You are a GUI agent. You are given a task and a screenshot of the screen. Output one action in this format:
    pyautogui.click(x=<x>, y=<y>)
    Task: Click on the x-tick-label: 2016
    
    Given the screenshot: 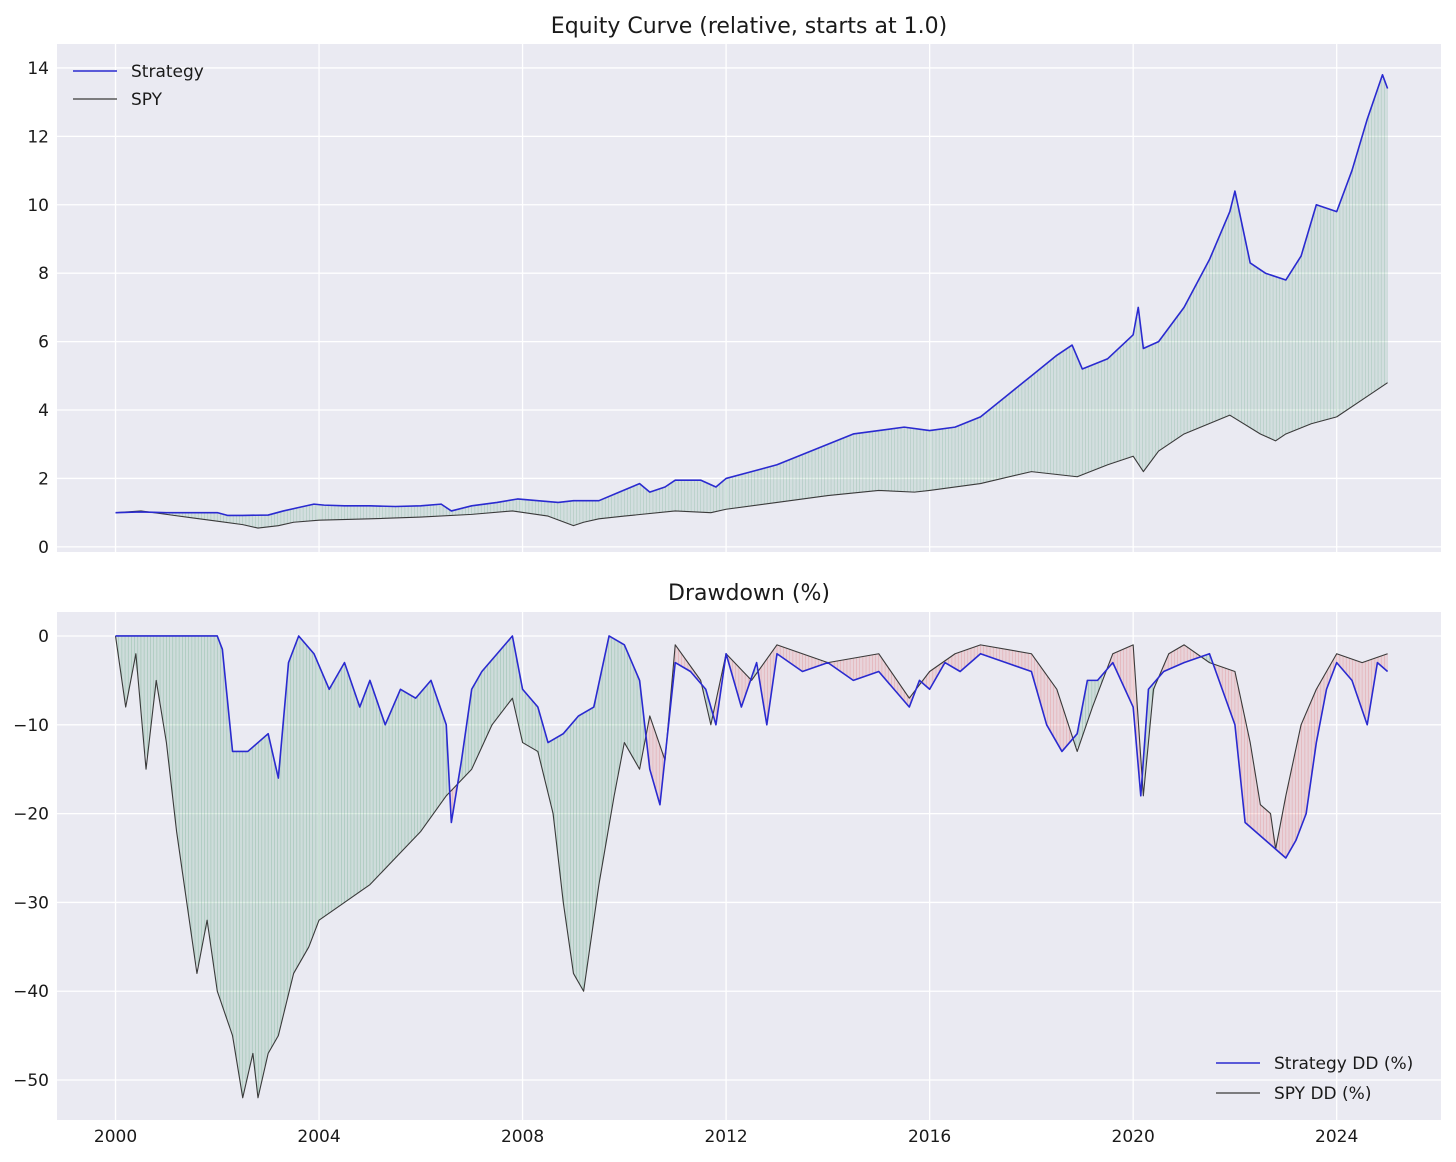 What is the action you would take?
    pyautogui.click(x=929, y=1137)
    